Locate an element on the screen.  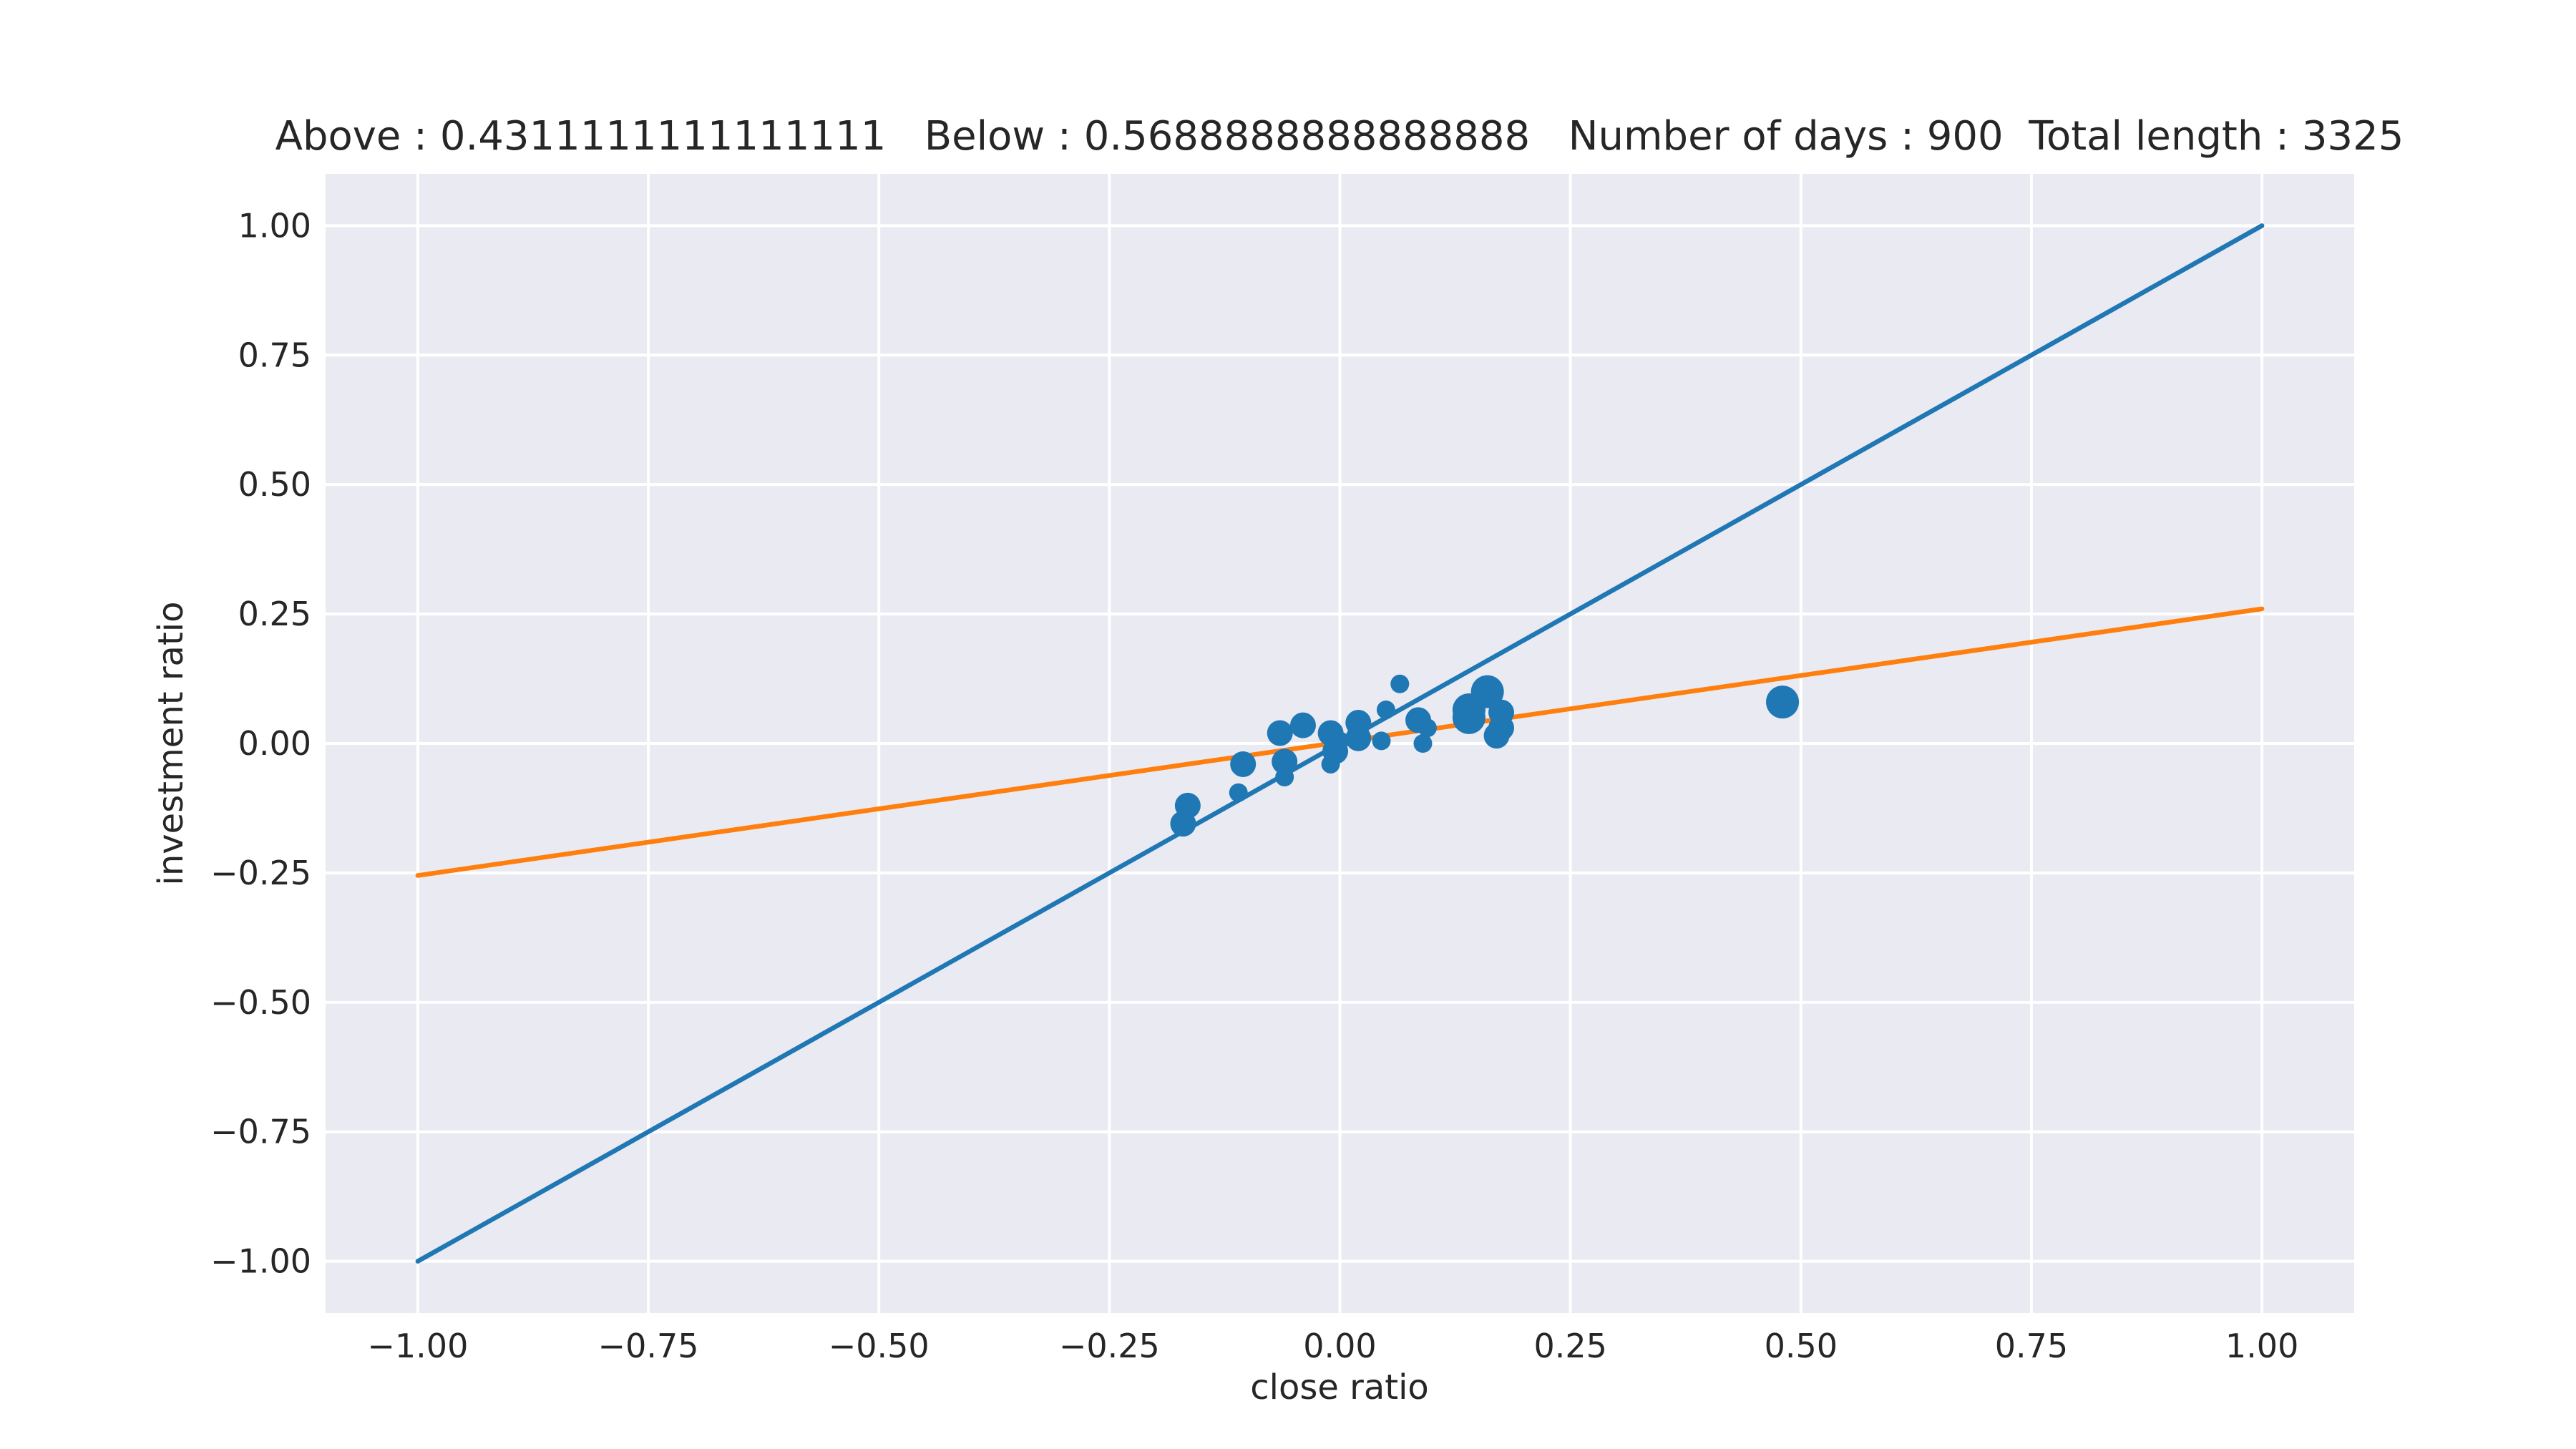
x-tick-label: −0.50 is located at coordinates (879, 1346).